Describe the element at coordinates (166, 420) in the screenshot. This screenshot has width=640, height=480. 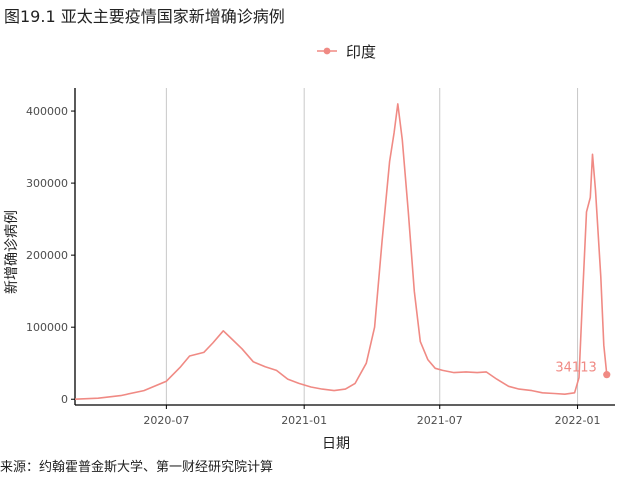
I see `x-tick-label: 2020-07` at that location.